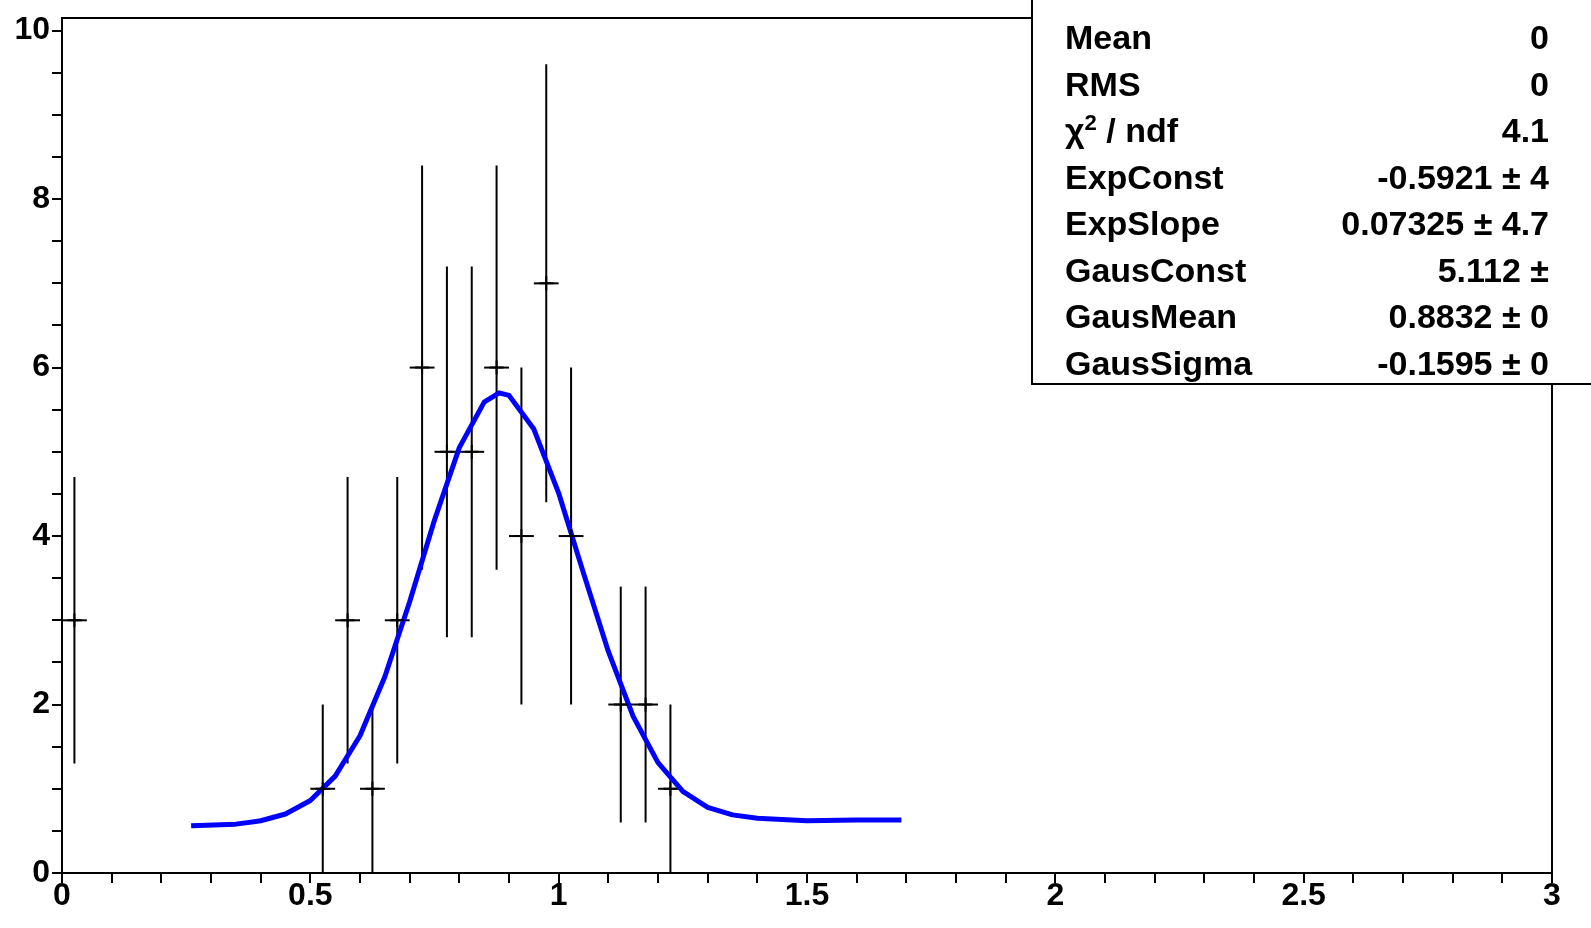  I want to click on annotation: ExpSlope, so click(1142, 223).